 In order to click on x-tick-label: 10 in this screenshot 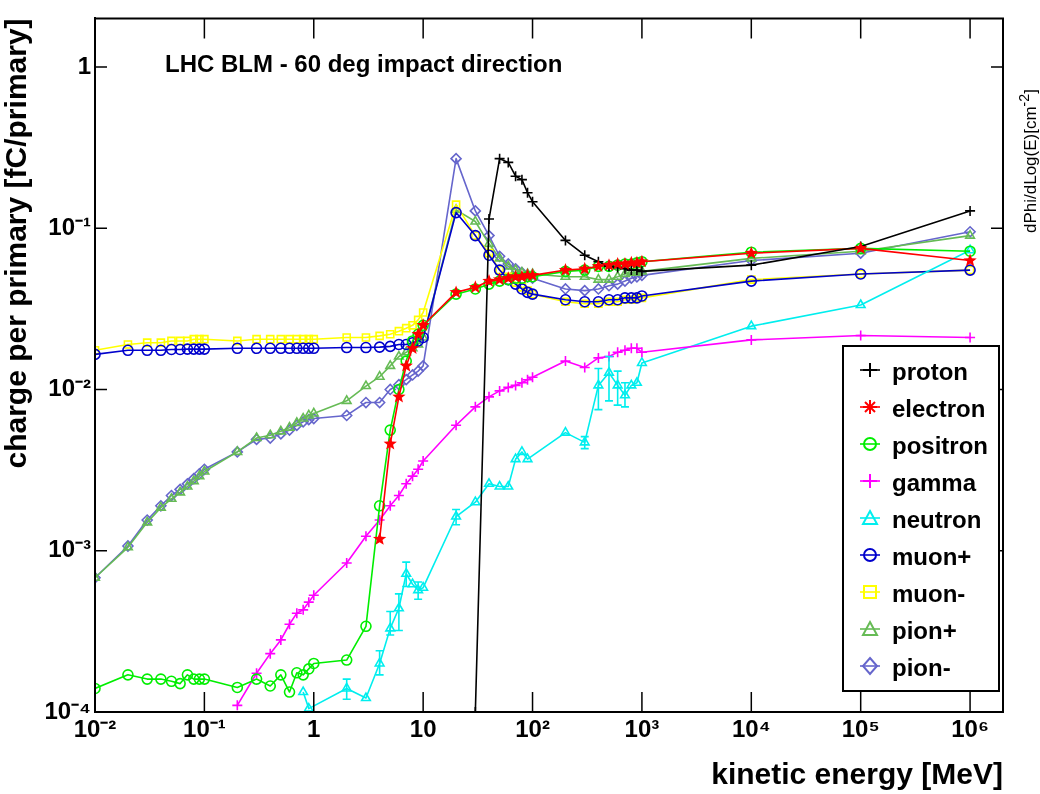, I will do `click(423, 729)`.